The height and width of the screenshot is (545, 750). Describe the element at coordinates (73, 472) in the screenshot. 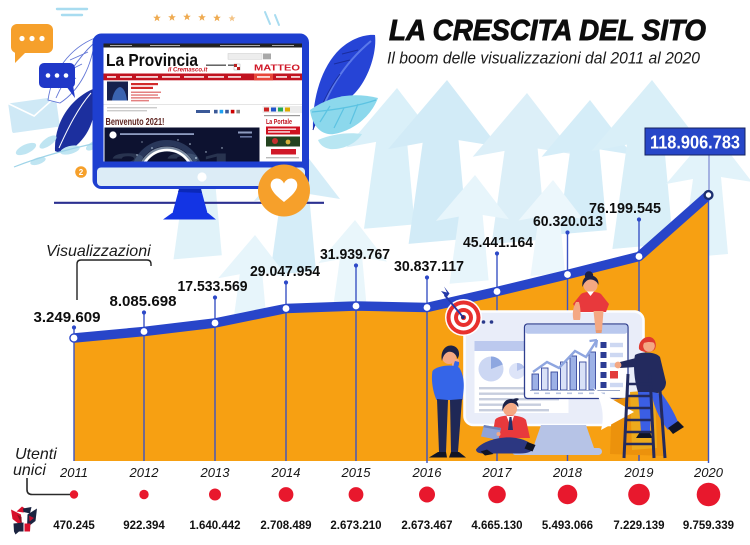

I see `svg-text: 2011` at that location.